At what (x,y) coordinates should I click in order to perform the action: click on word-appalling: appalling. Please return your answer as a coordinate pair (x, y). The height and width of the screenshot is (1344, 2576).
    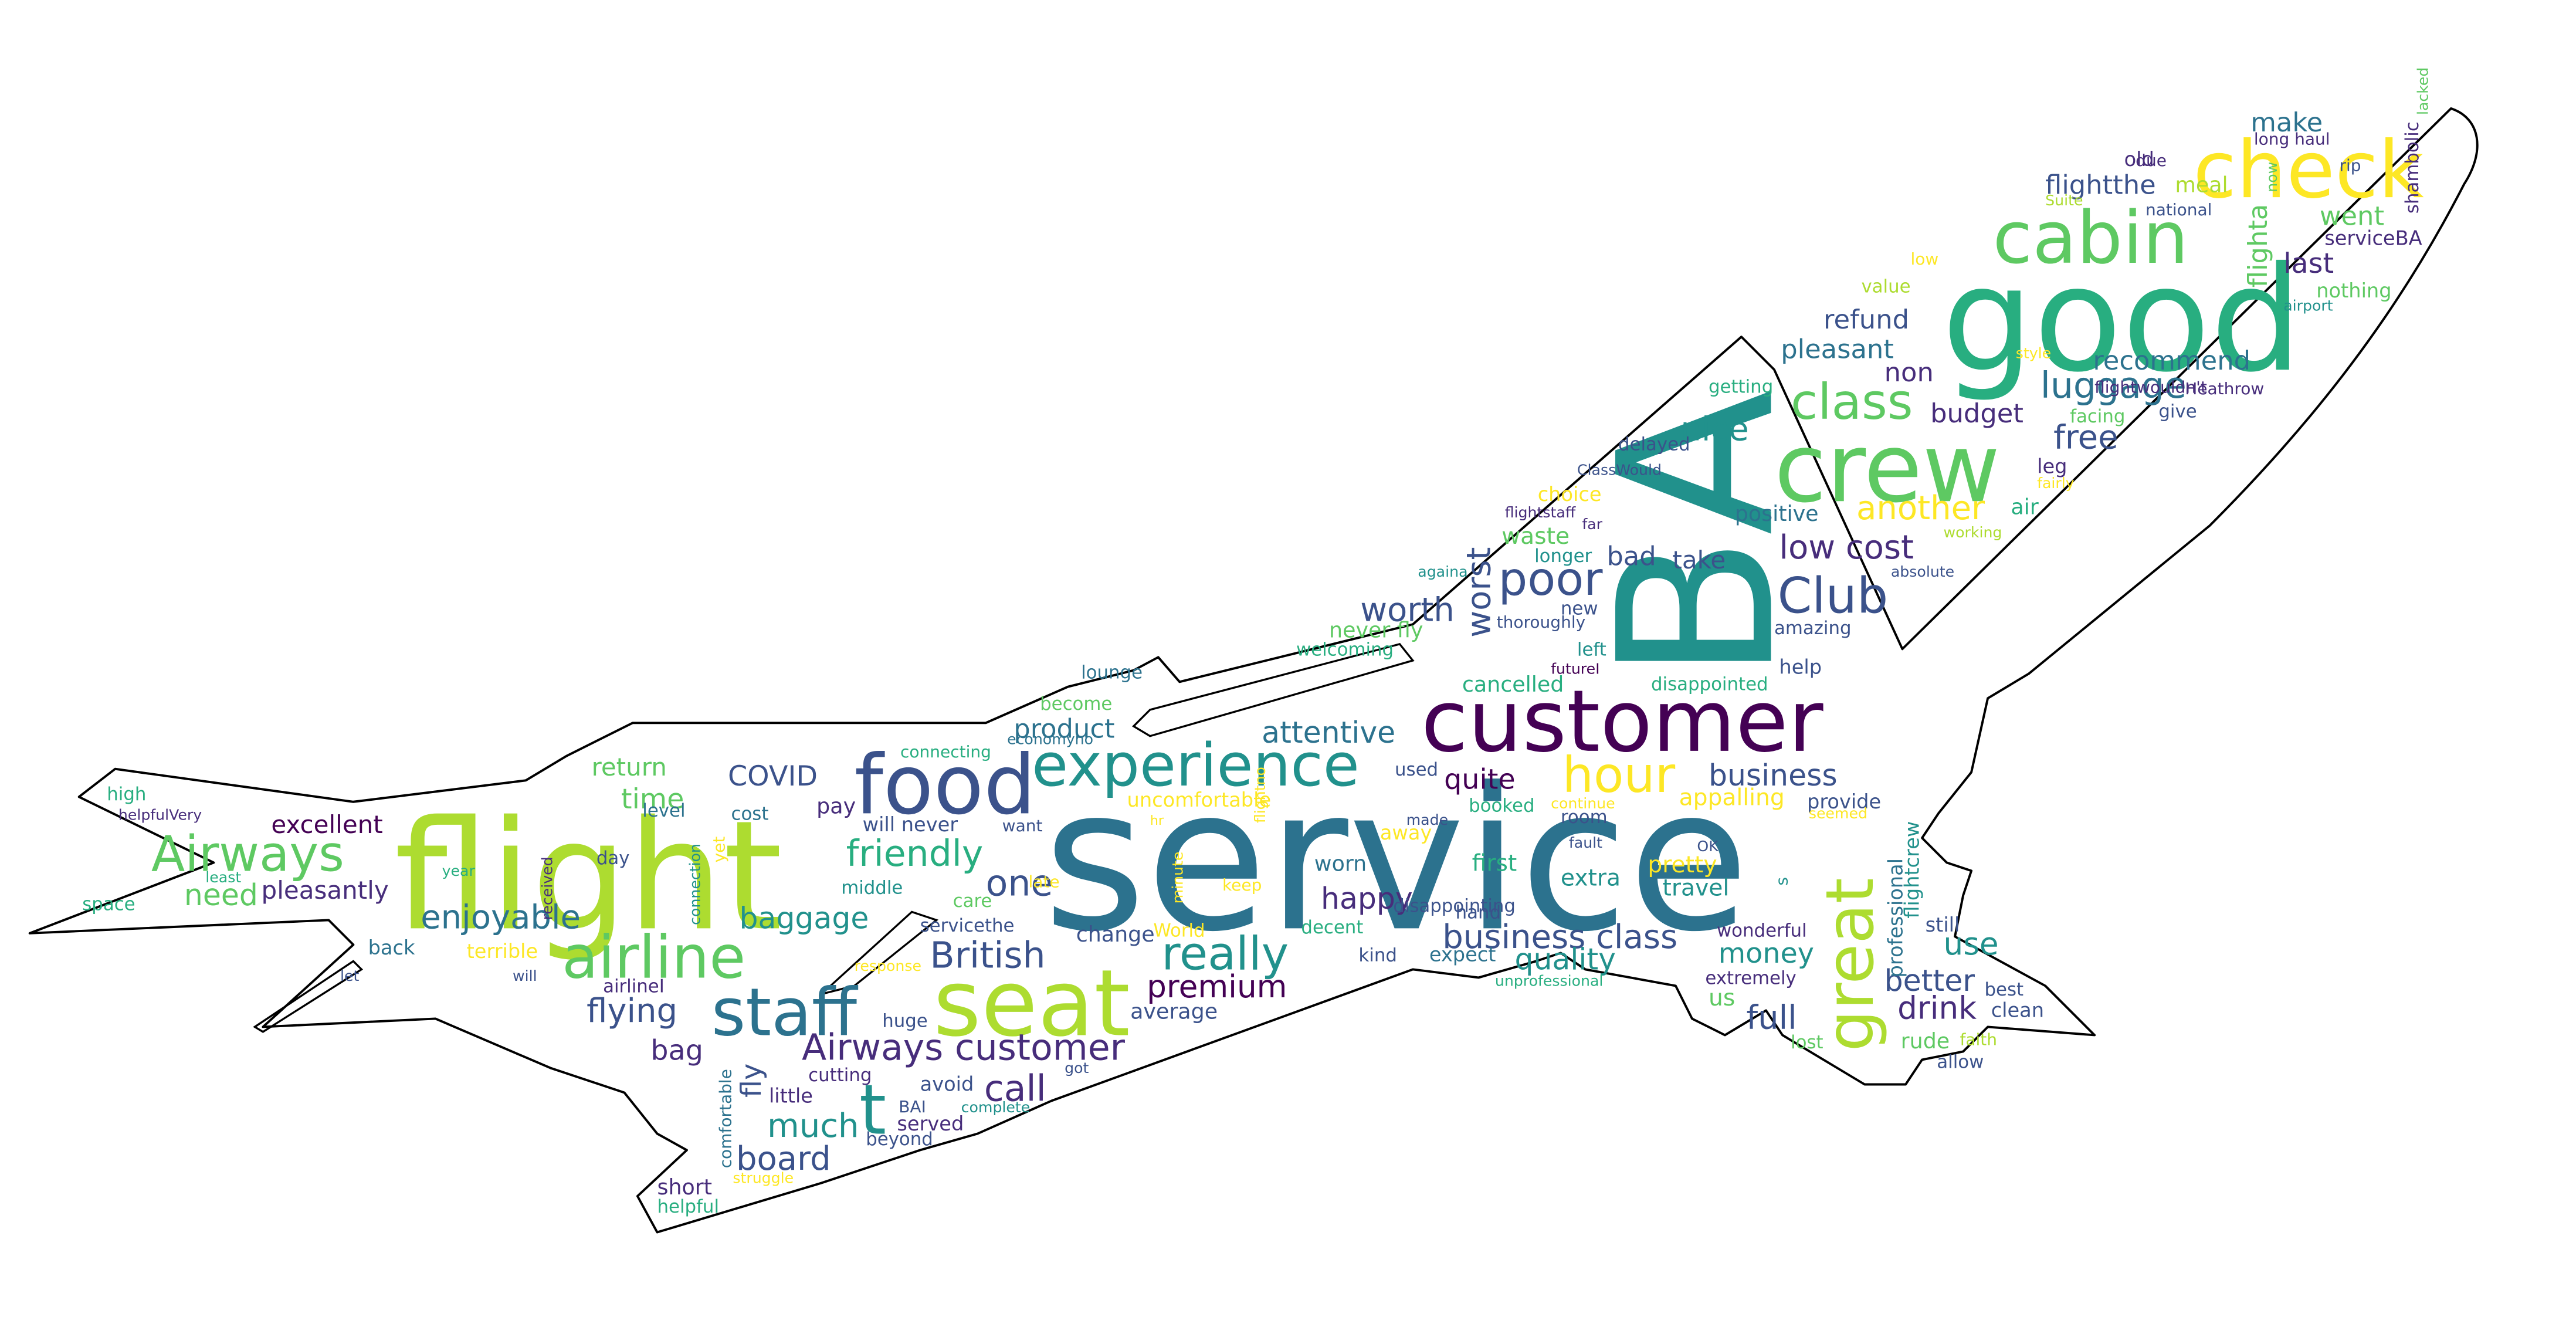
    Looking at the image, I should click on (1732, 797).